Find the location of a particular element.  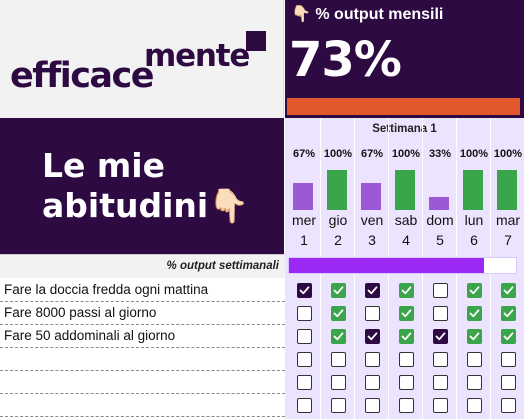

logo-square-icon is located at coordinates (256, 41).